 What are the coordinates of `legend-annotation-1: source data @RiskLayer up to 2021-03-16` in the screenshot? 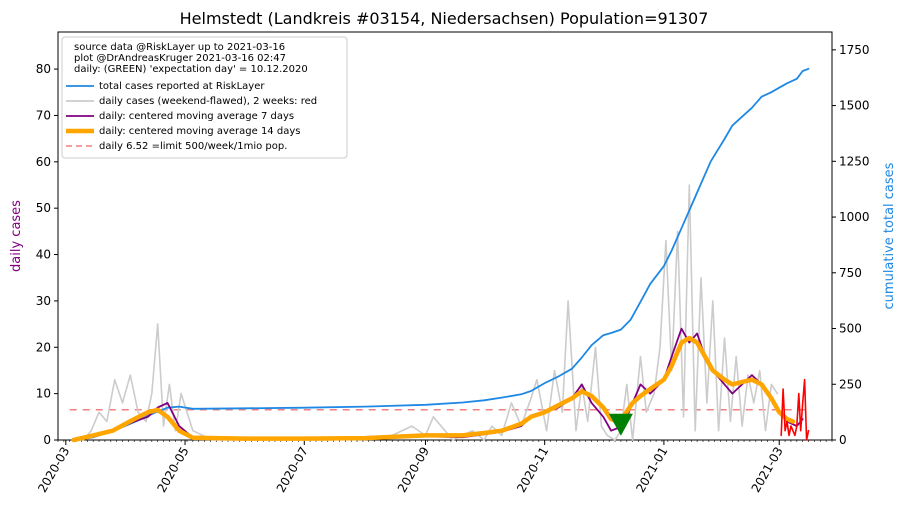 It's located at (179, 47).